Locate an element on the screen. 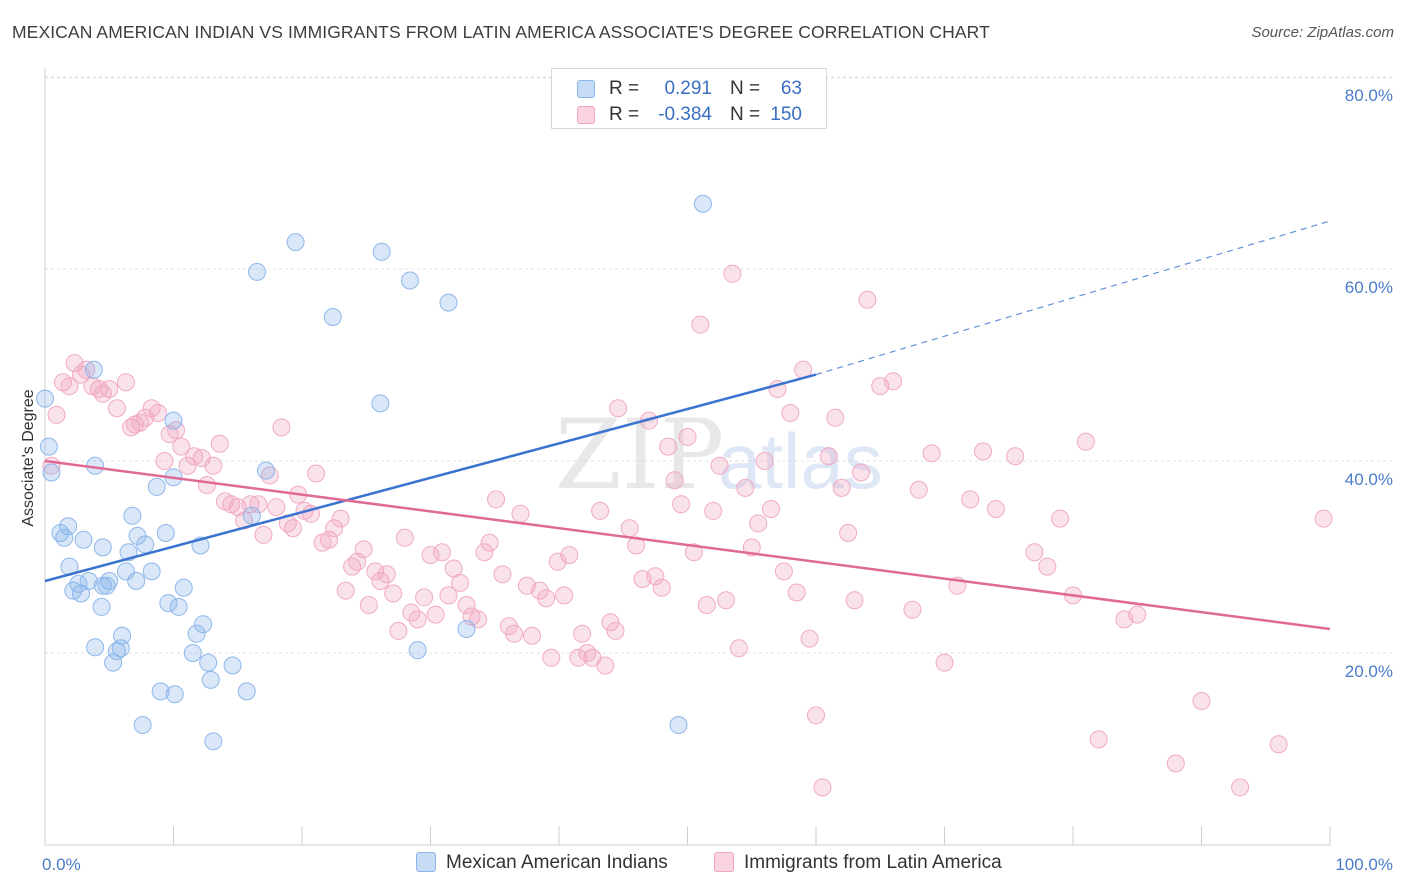  y-tick-label: 60.0% is located at coordinates (1369, 287).